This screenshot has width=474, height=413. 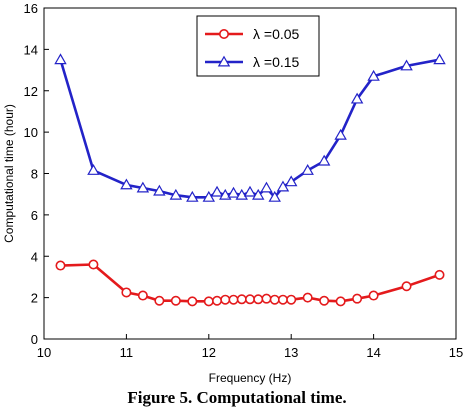 What do you see at coordinates (34, 256) in the screenshot?
I see `y-tick-label: 4` at bounding box center [34, 256].